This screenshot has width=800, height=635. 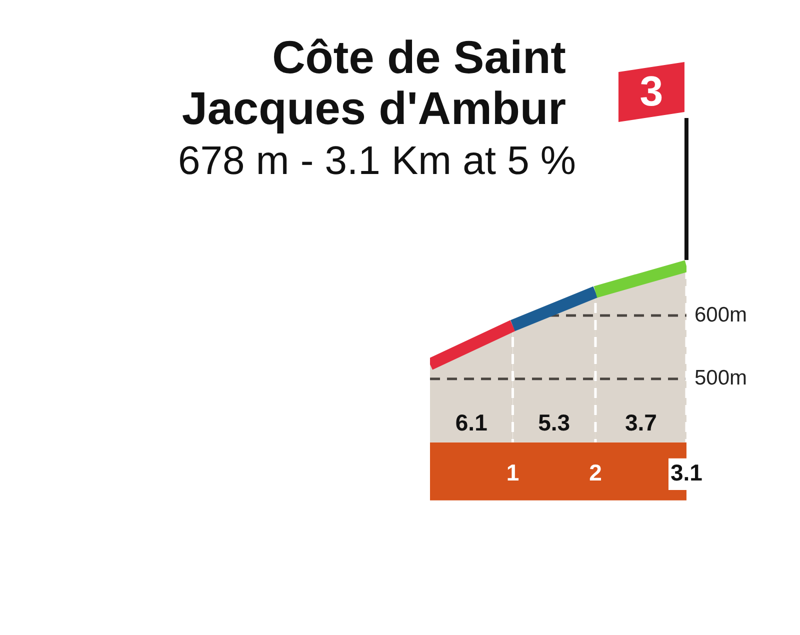 What do you see at coordinates (513, 473) in the screenshot?
I see `x-tick-label: 1` at bounding box center [513, 473].